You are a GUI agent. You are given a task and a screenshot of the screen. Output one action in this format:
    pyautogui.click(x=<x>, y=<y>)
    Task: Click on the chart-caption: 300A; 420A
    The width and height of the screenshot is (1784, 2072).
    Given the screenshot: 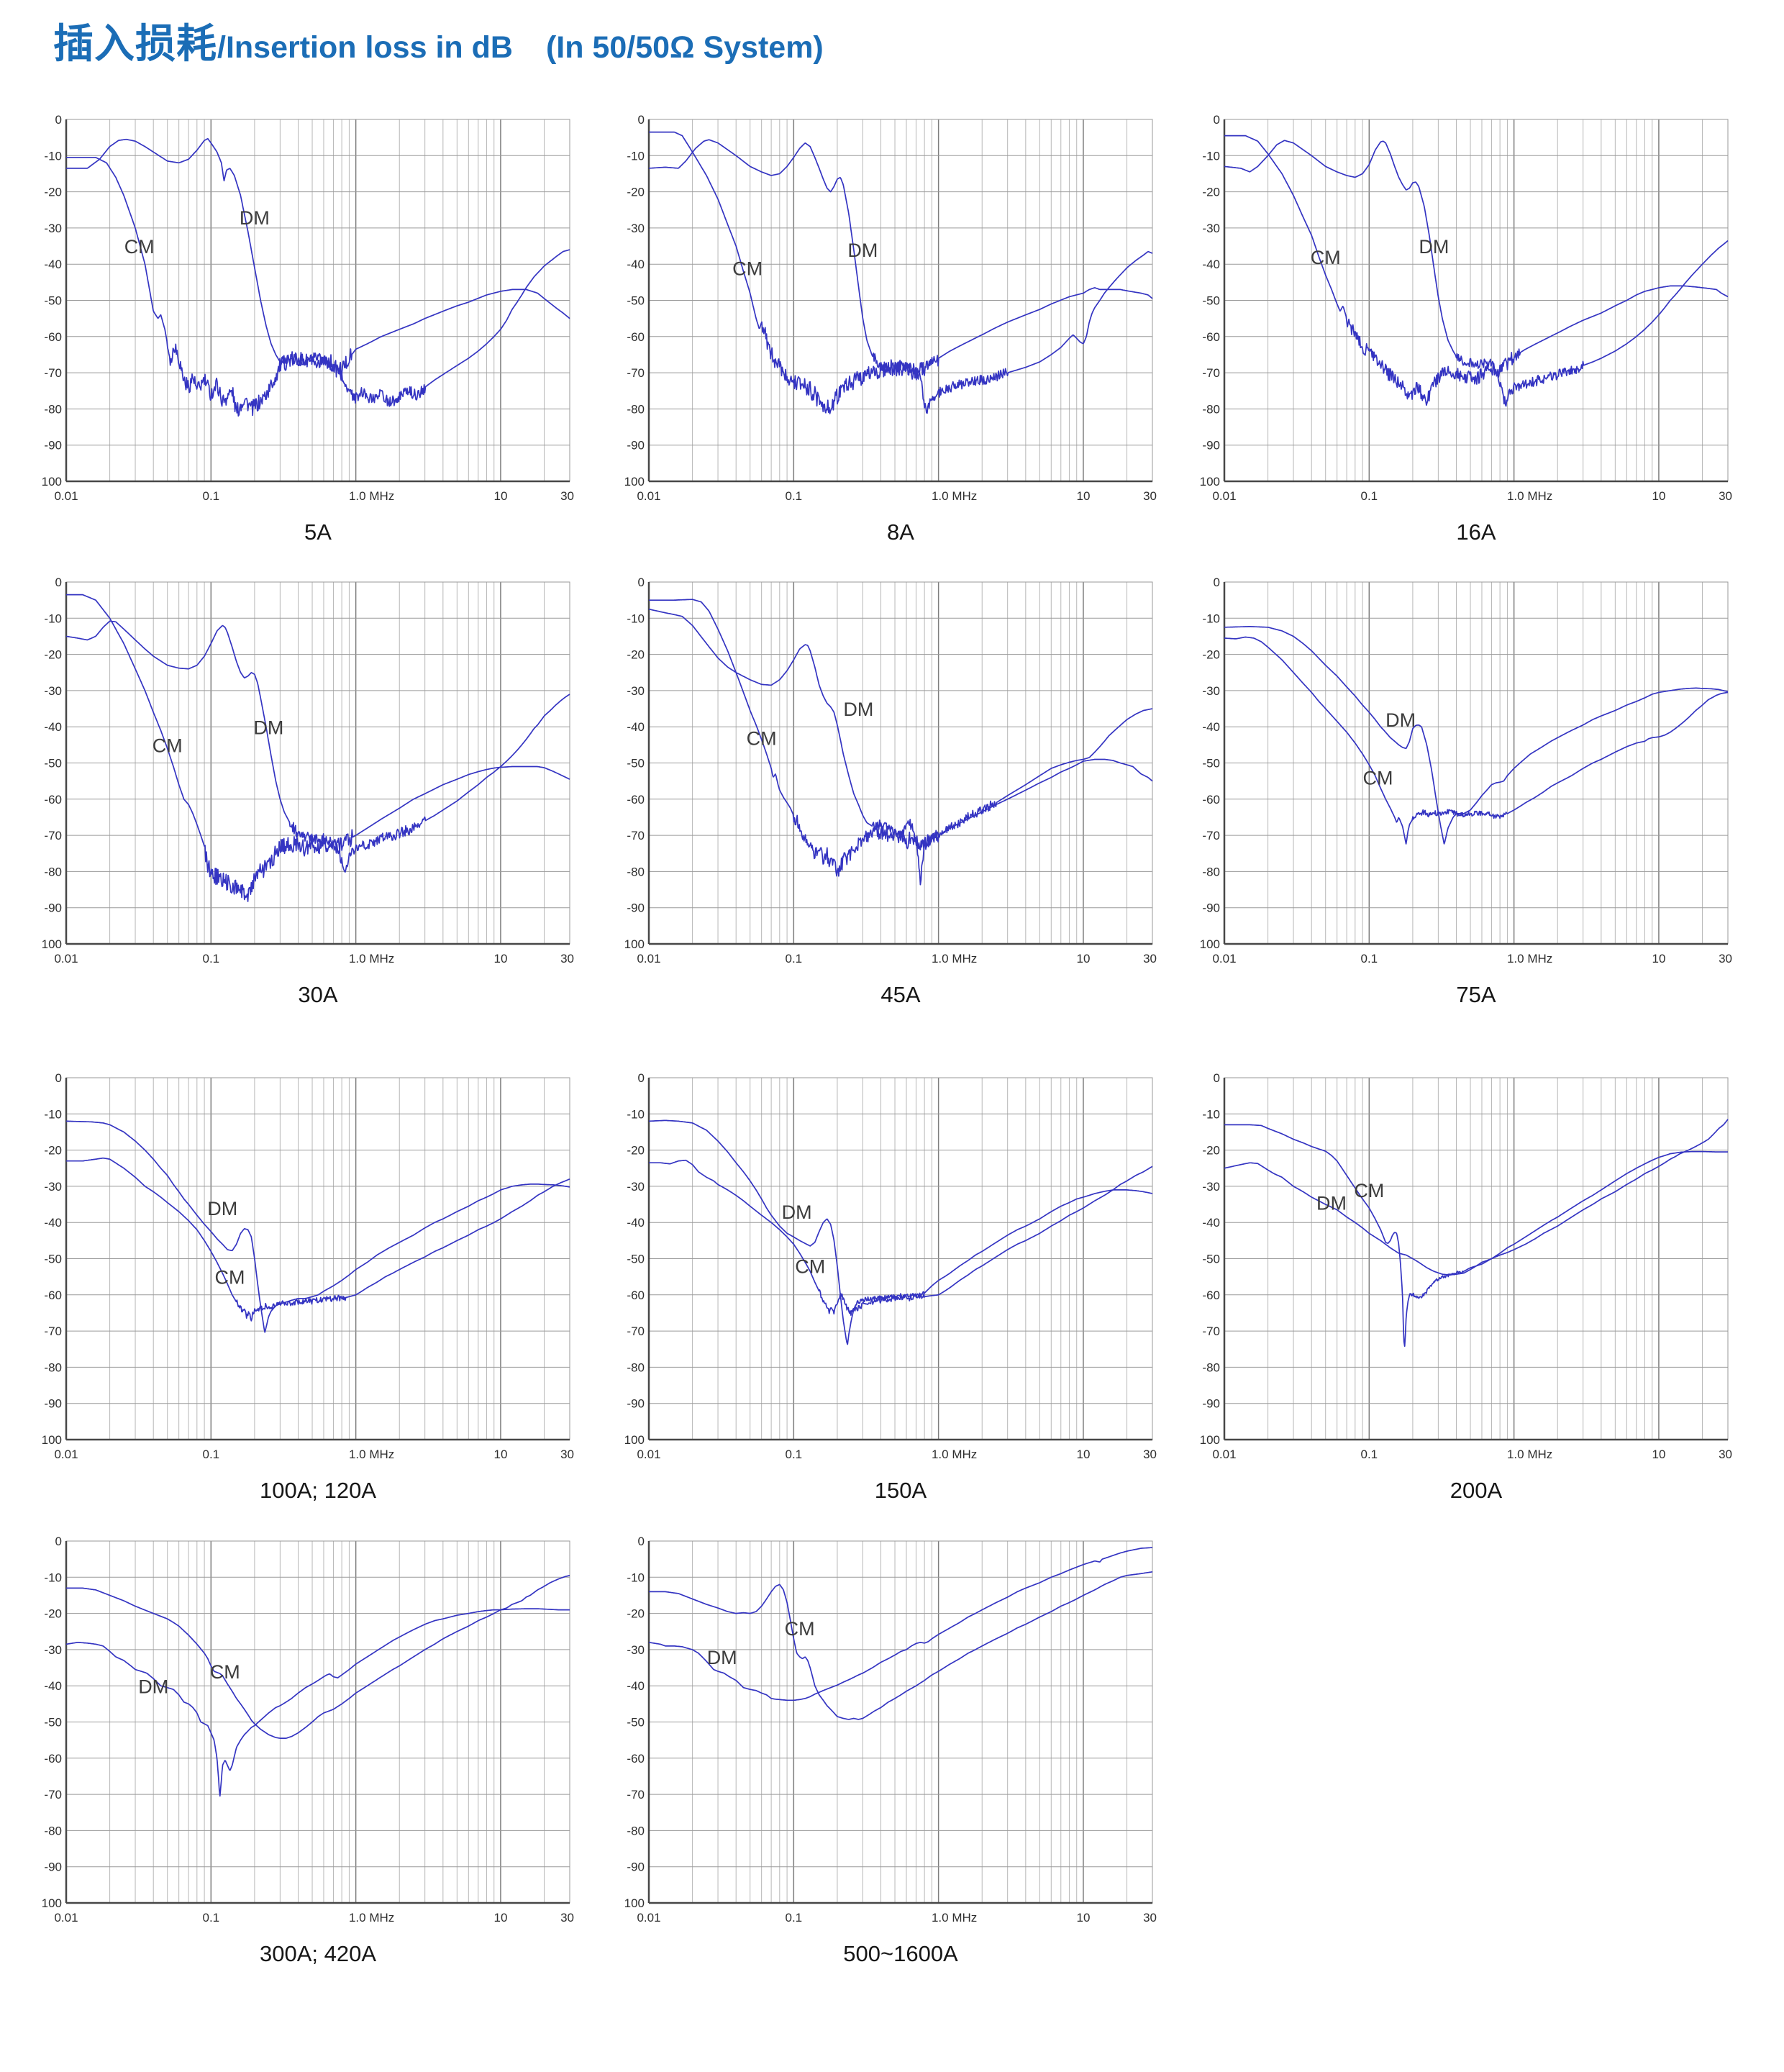 What is the action you would take?
    pyautogui.click(x=318, y=1954)
    